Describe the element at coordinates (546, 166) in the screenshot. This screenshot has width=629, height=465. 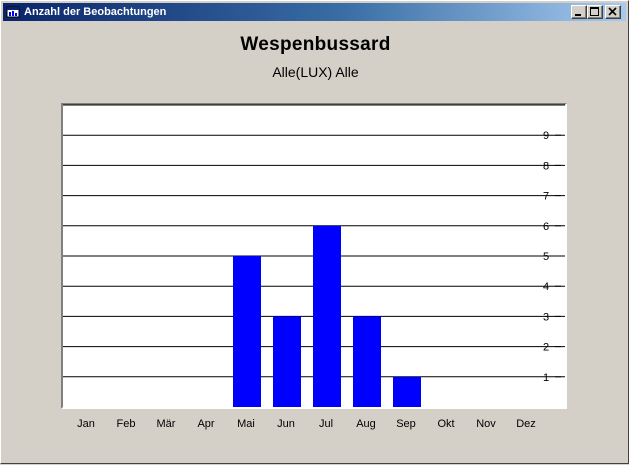
I see `y-tick-label: 8` at that location.